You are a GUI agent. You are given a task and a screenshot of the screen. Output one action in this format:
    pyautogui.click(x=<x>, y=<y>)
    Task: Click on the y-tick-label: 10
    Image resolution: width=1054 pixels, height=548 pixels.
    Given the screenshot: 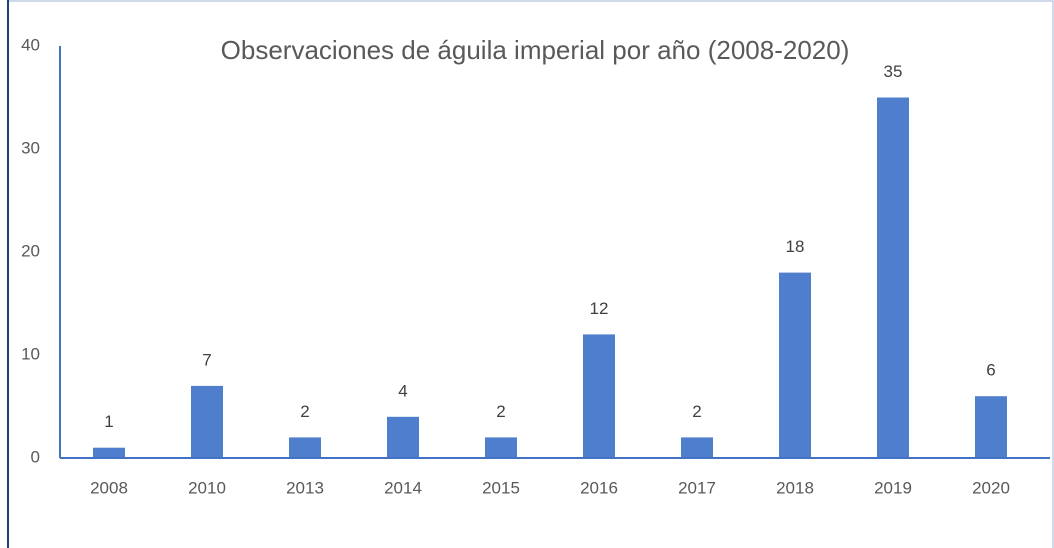 What is the action you would take?
    pyautogui.click(x=30, y=353)
    